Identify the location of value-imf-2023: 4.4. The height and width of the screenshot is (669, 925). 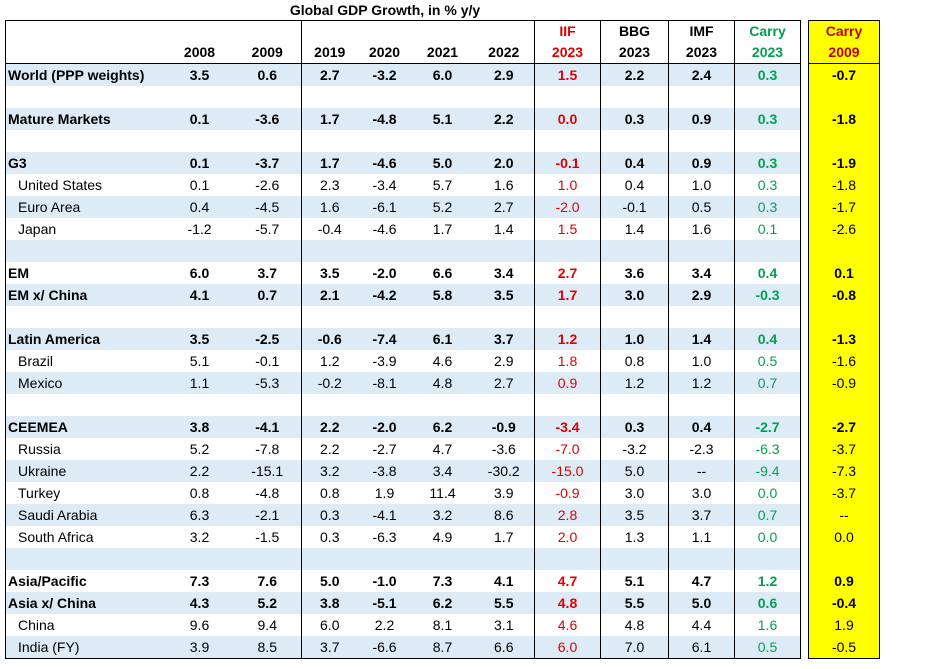
(701, 625).